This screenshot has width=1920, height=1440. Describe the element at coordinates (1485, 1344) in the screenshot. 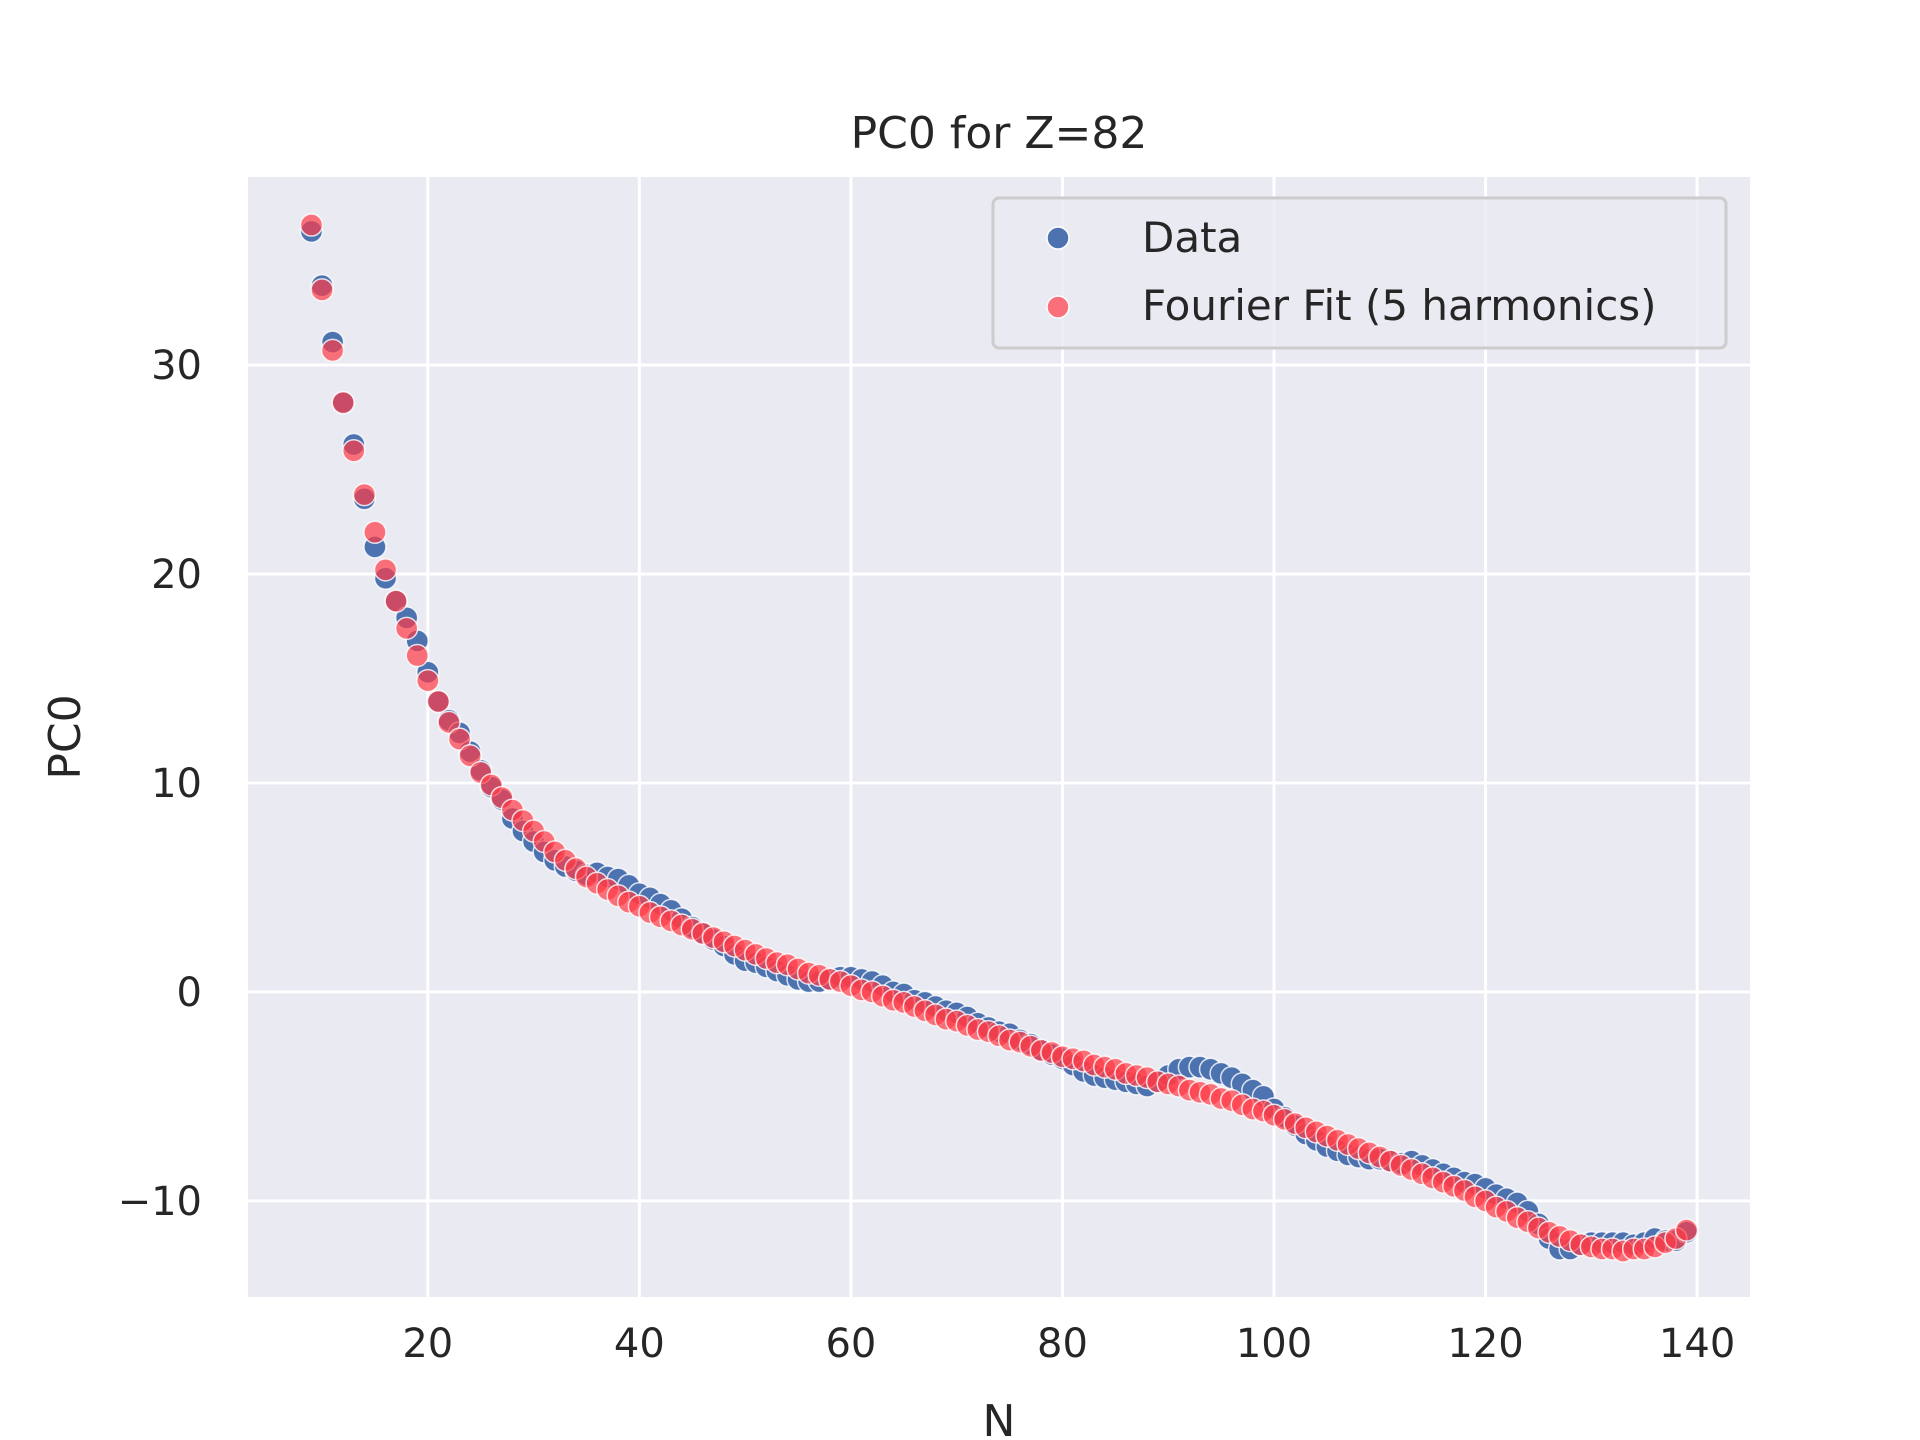

I see `x-tick-label: 120` at that location.